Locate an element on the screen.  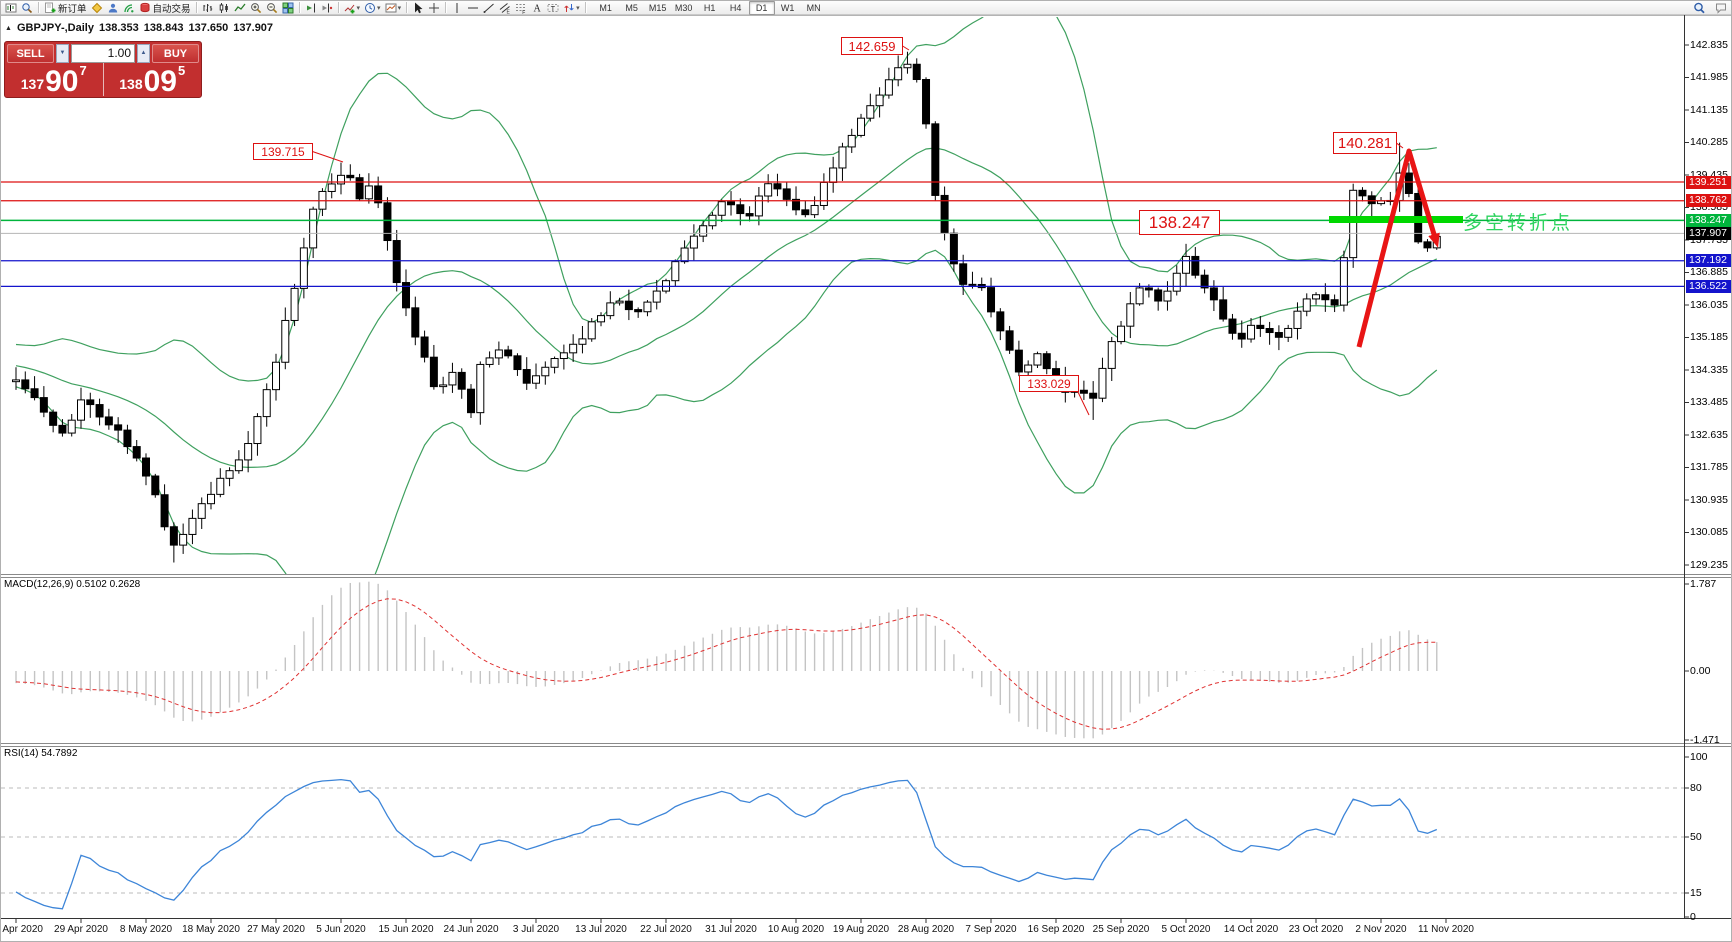
new-chart-icon is located at coordinates (11, 7).